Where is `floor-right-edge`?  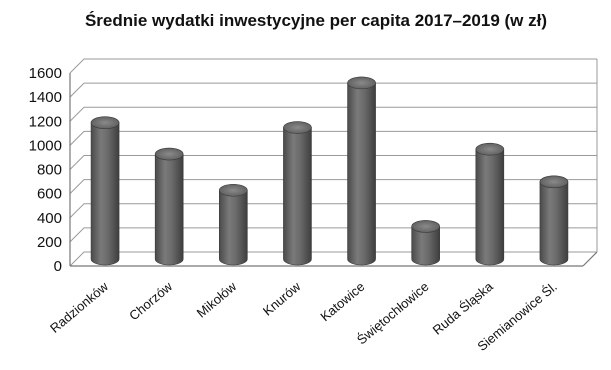 floor-right-edge is located at coordinates (590, 259).